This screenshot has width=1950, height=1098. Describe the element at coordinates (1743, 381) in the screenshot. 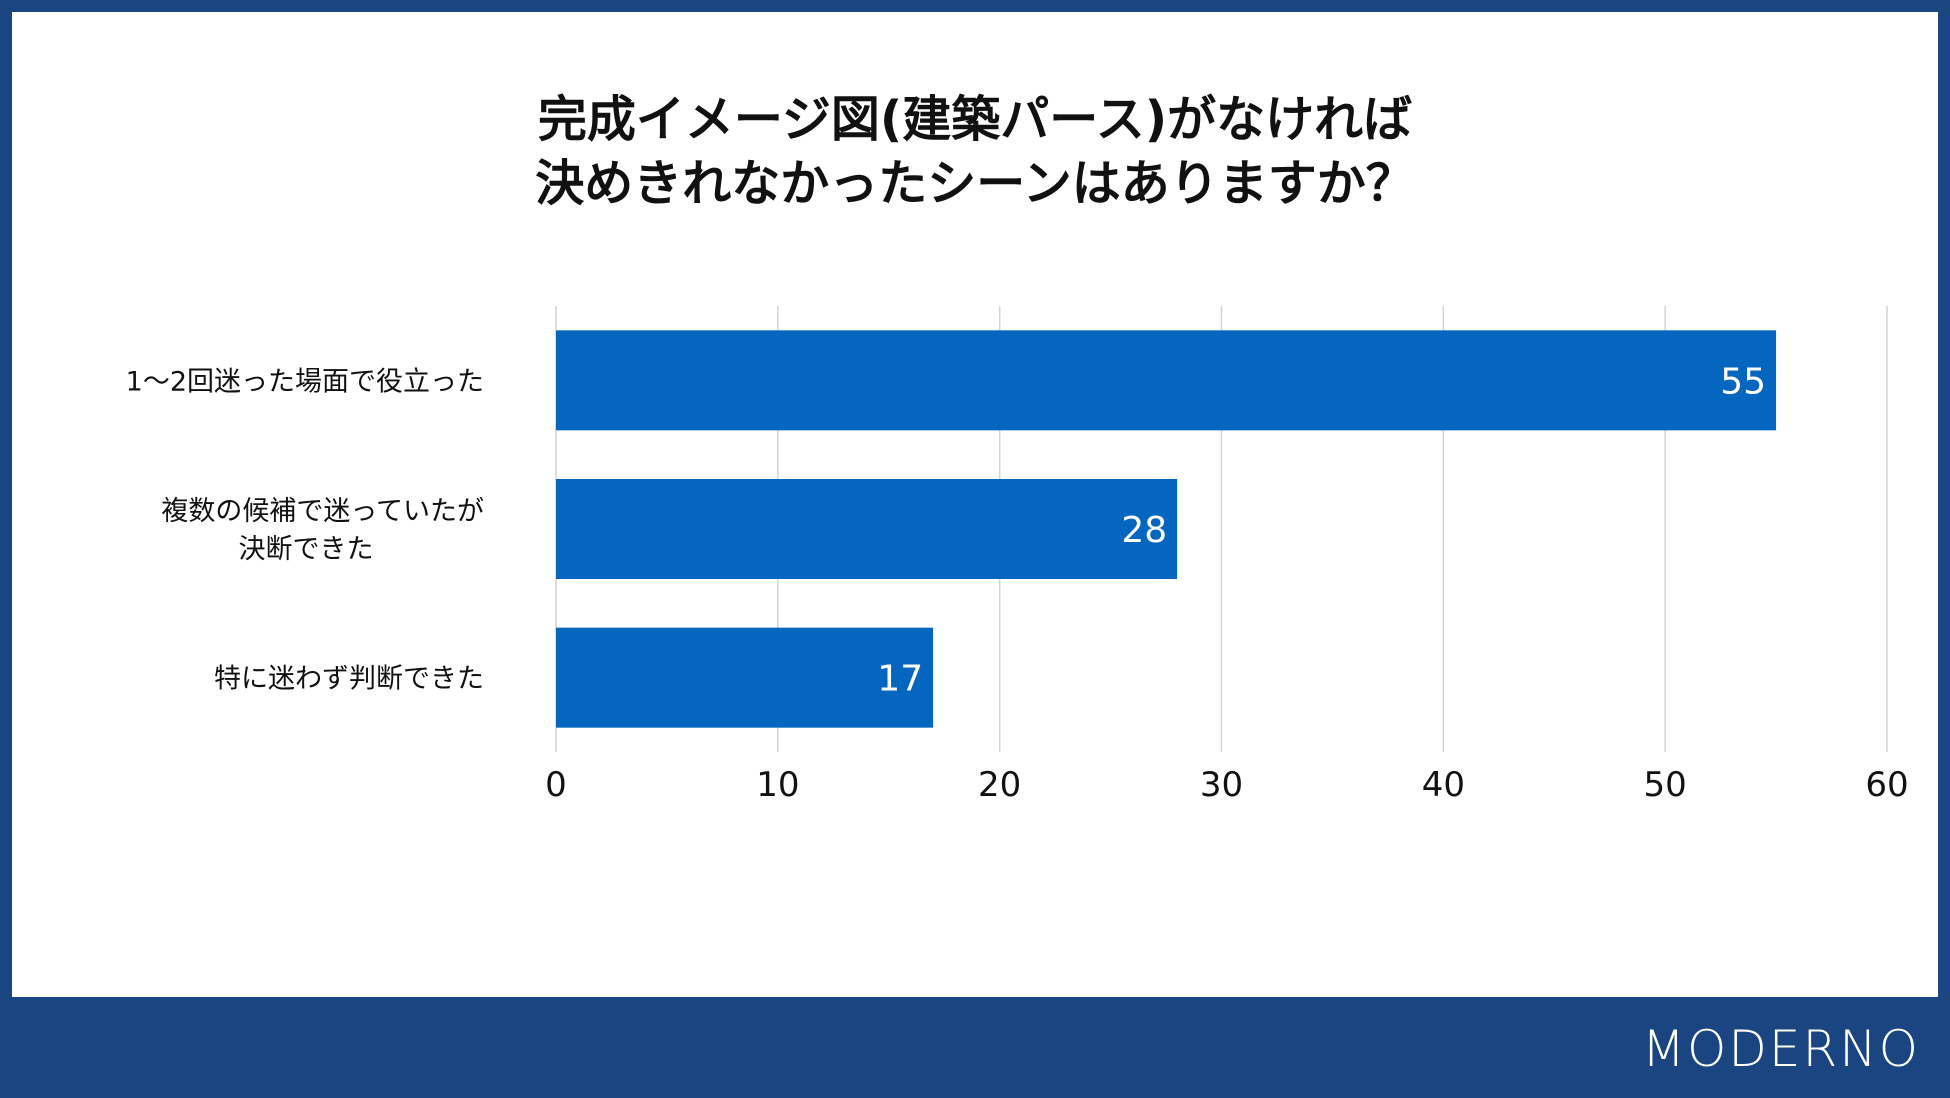

I see `bar-value-label: 55` at that location.